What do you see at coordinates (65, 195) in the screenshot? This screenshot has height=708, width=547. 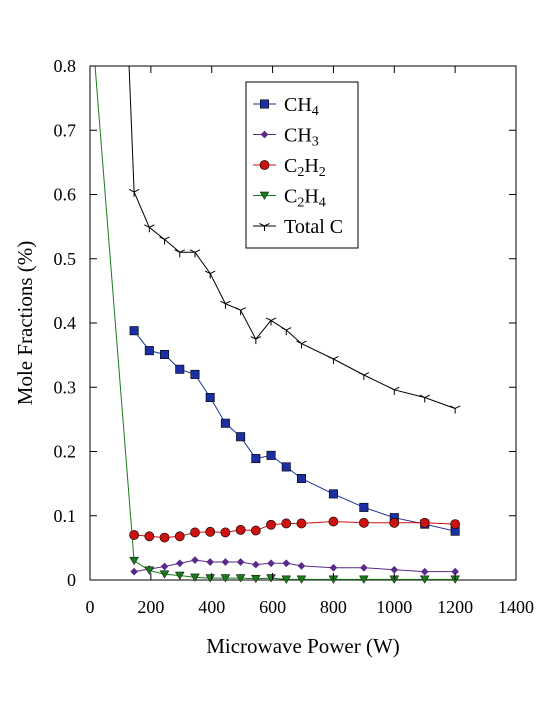 I see `y-tick-label: 0.6` at bounding box center [65, 195].